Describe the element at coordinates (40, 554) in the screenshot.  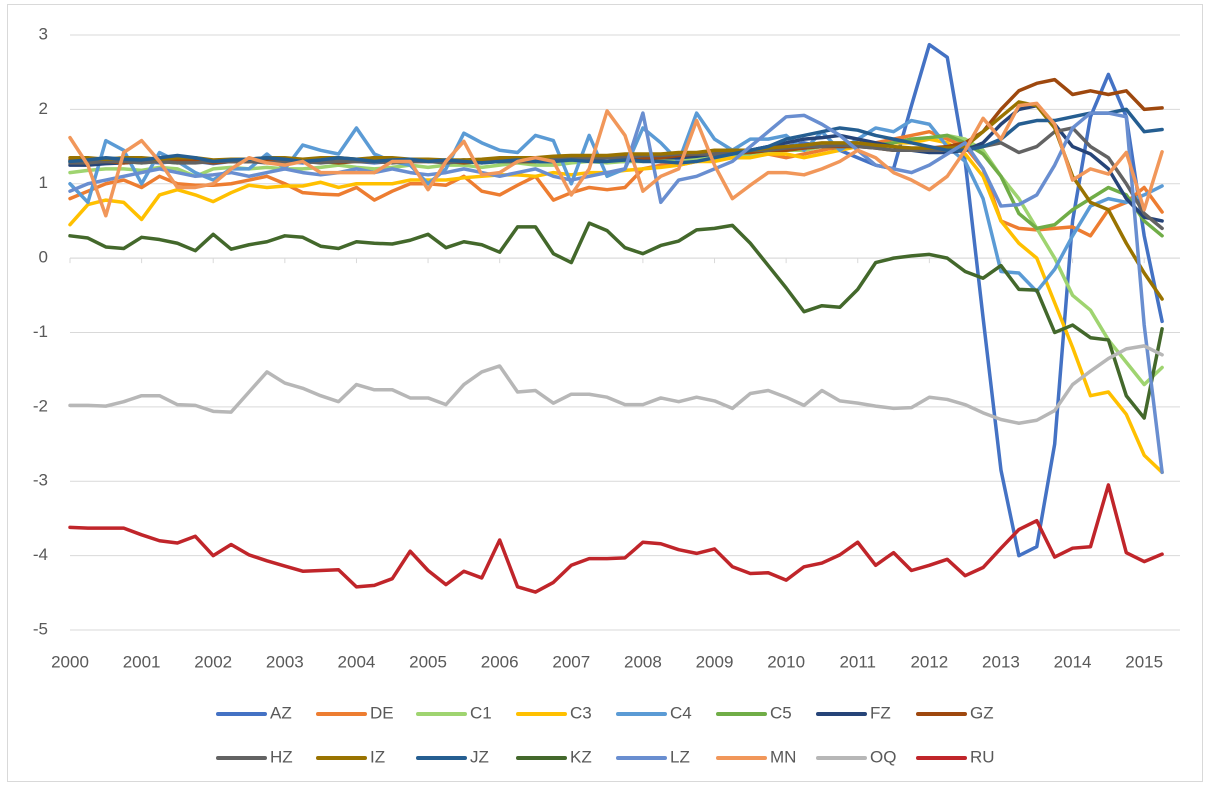
I see `y-tick-label: -4` at that location.